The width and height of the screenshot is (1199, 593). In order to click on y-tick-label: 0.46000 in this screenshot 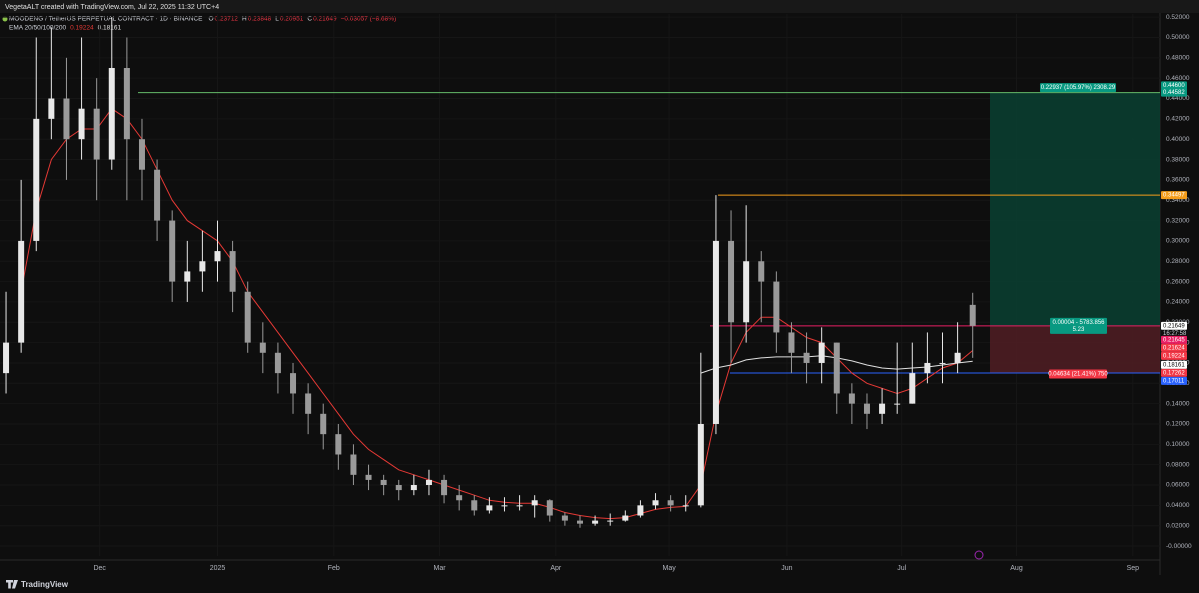, I will do `click(1178, 78)`.